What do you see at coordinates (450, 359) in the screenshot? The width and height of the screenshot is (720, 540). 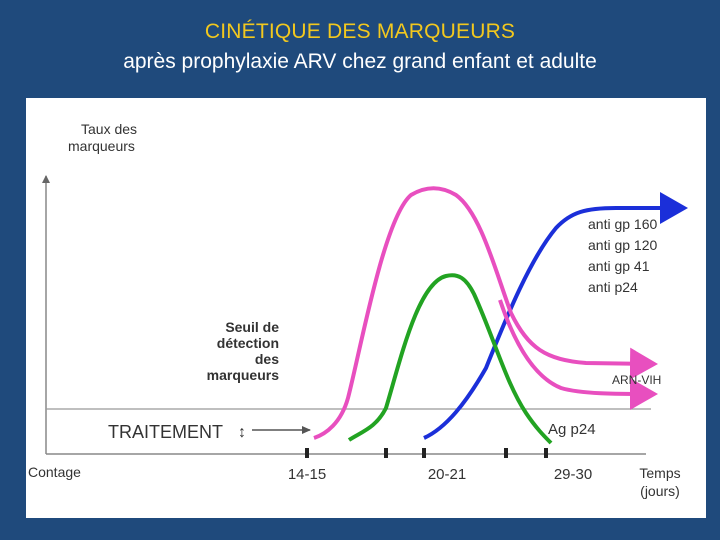 I see `series-p24` at bounding box center [450, 359].